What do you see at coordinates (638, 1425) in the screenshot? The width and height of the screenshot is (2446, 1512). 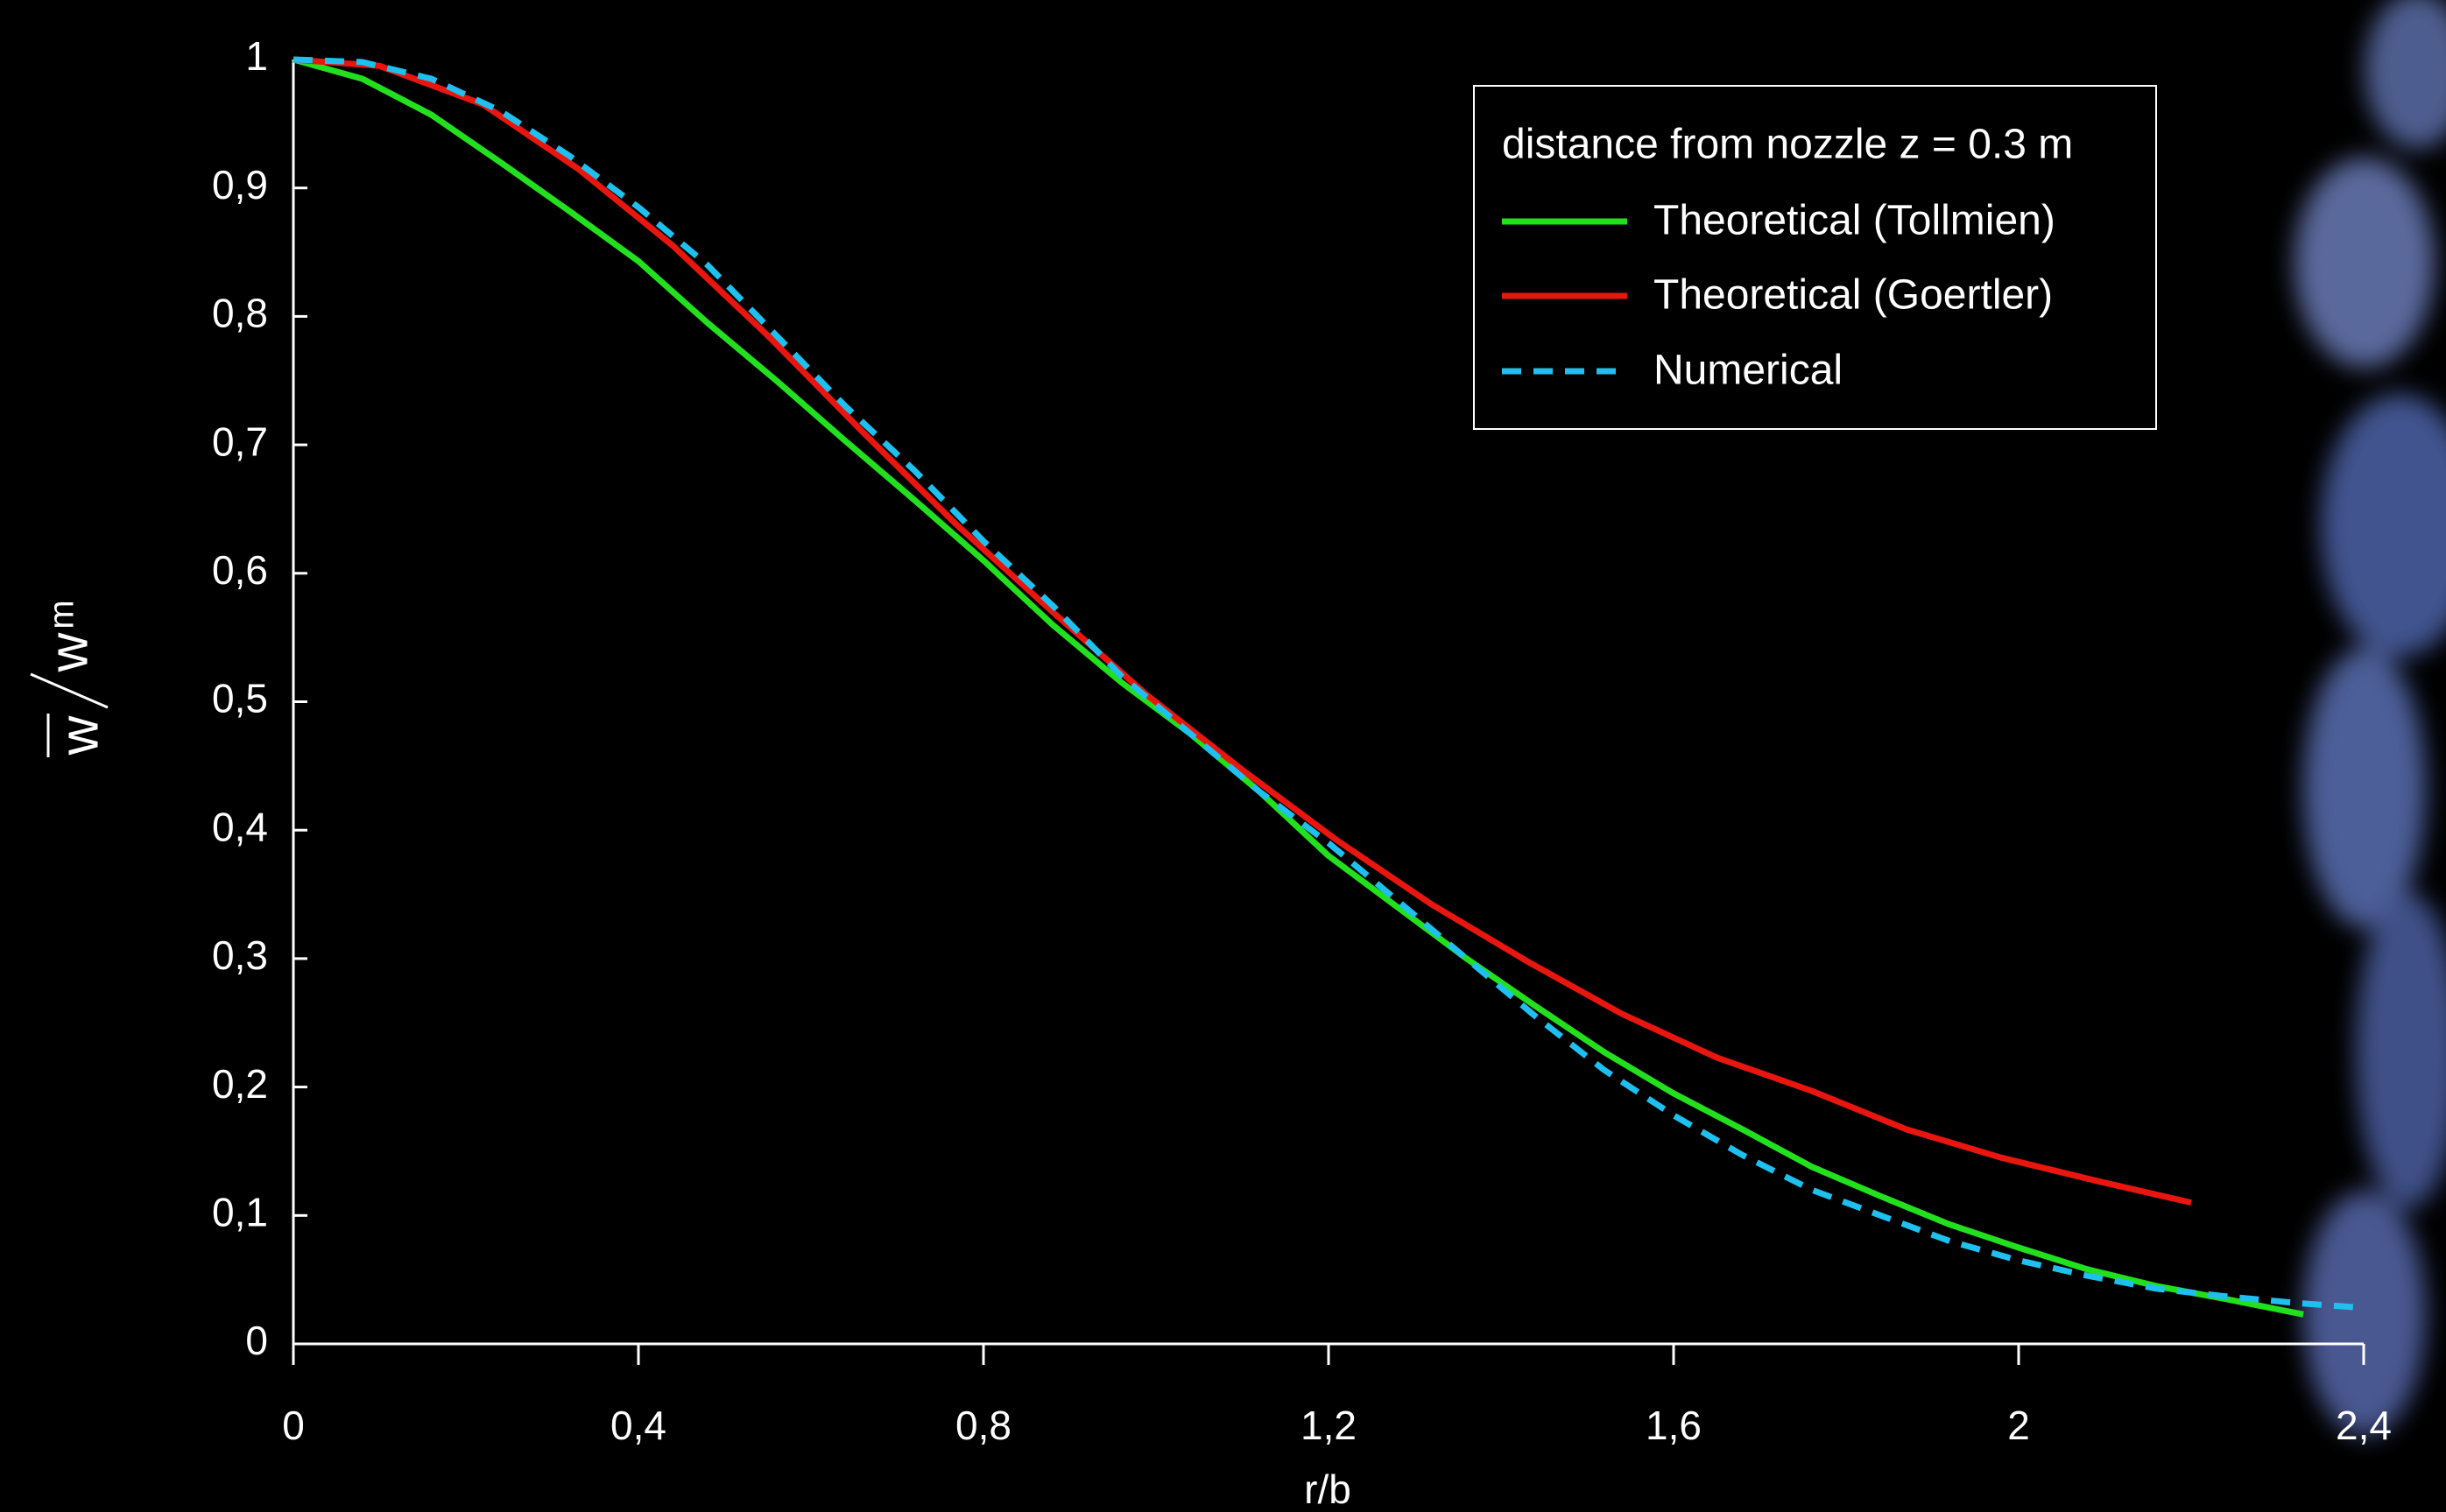 I see `x-tick-label: 0,4` at bounding box center [638, 1425].